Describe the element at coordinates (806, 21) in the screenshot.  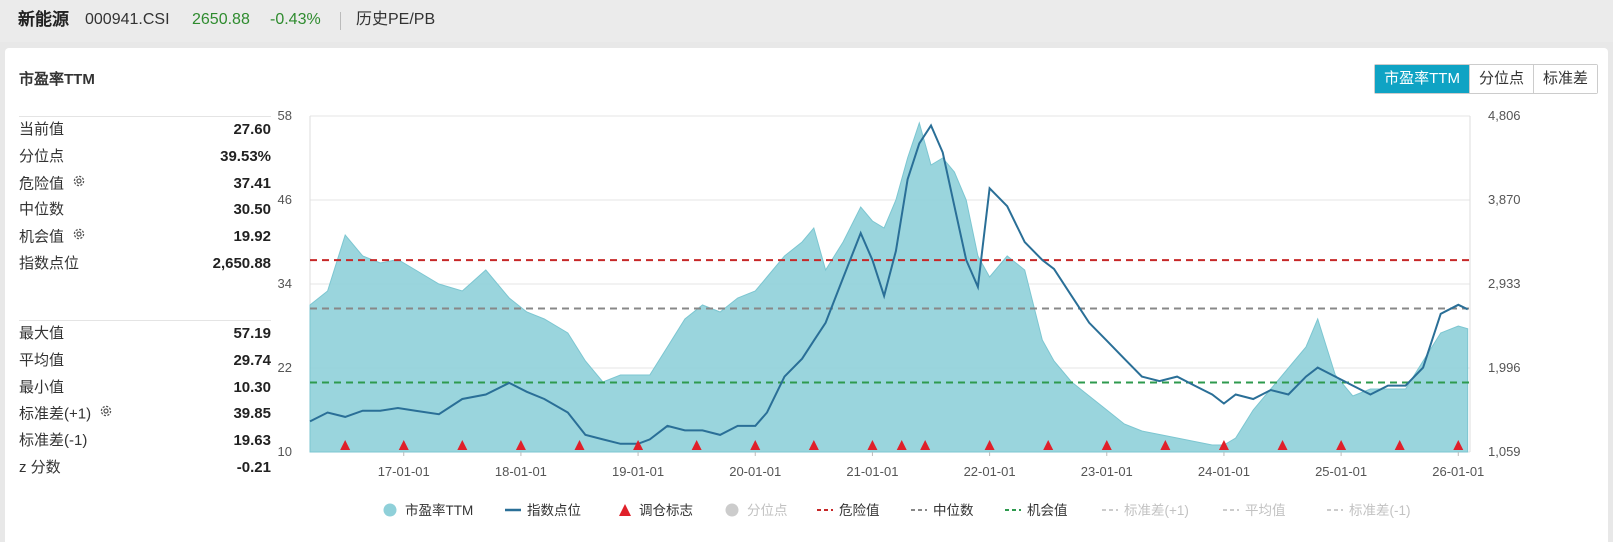
I see `header-bar: 新能源 000941.CSI 2650.88 -0.43% 历史PE/PB` at that location.